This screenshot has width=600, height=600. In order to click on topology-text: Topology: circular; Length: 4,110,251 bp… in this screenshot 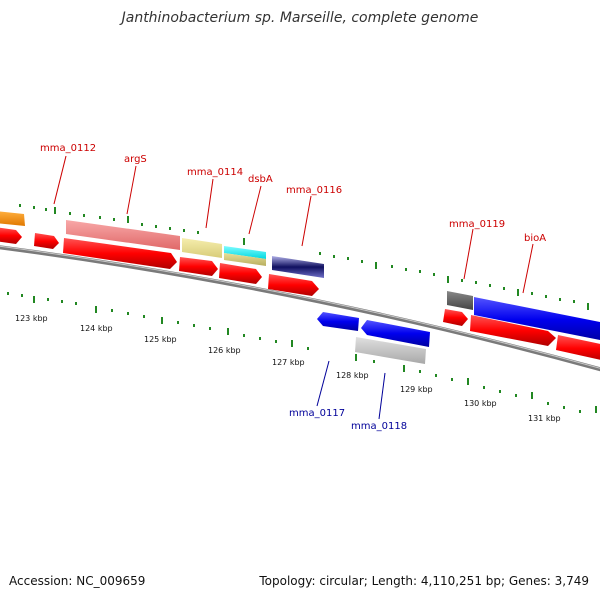, I will do `click(424, 581)`.